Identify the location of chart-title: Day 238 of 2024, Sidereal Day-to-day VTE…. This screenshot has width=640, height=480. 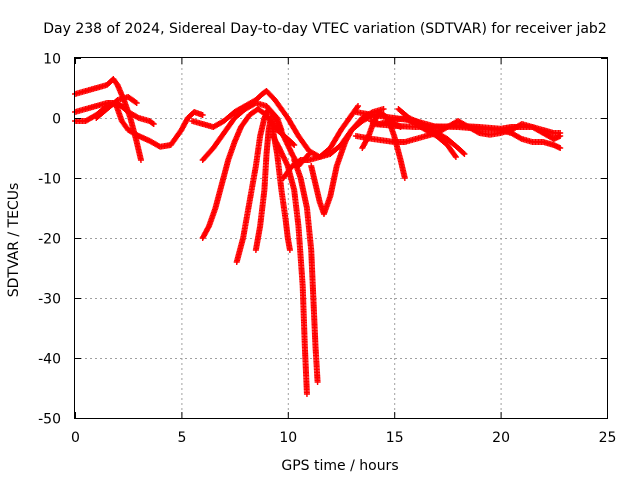
(324, 29).